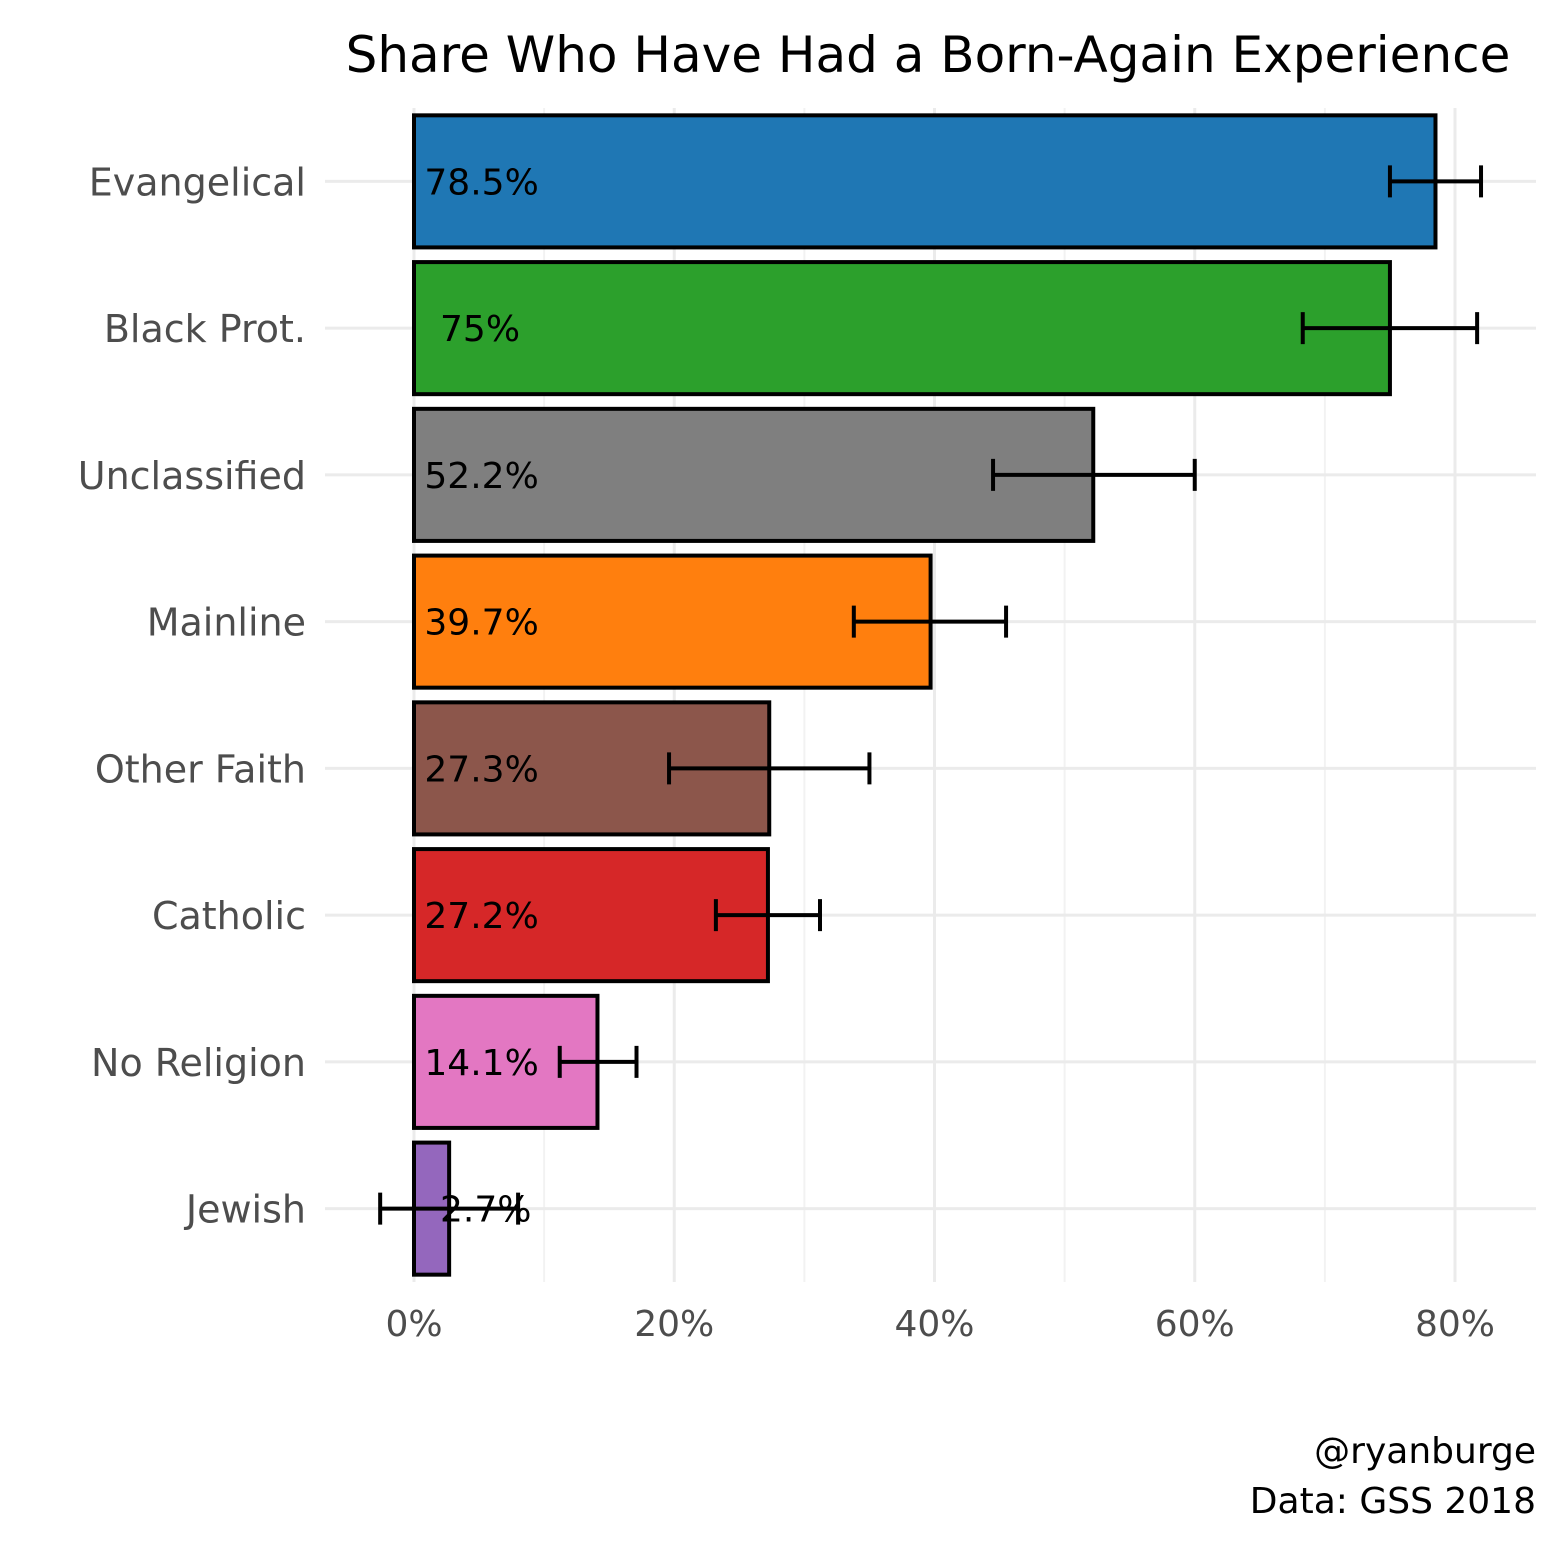  What do you see at coordinates (481, 476) in the screenshot?
I see `bar-value-label: 52.2%` at bounding box center [481, 476].